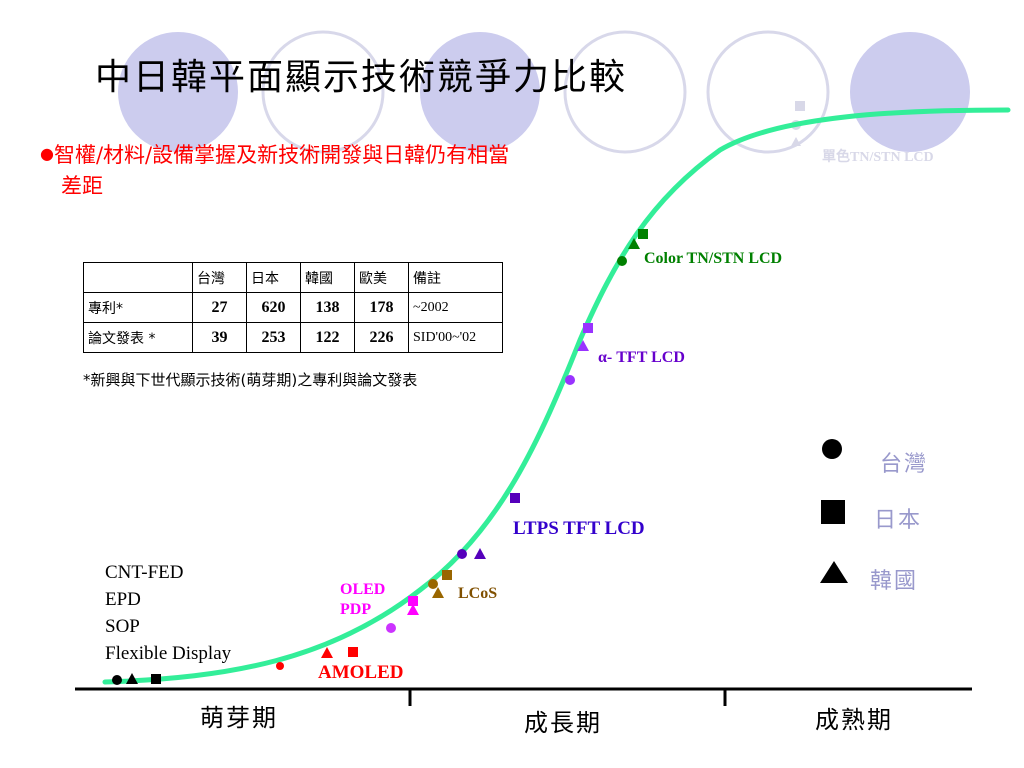  Describe the element at coordinates (898, 520) in the screenshot. I see `legend-japan: 日本` at that location.